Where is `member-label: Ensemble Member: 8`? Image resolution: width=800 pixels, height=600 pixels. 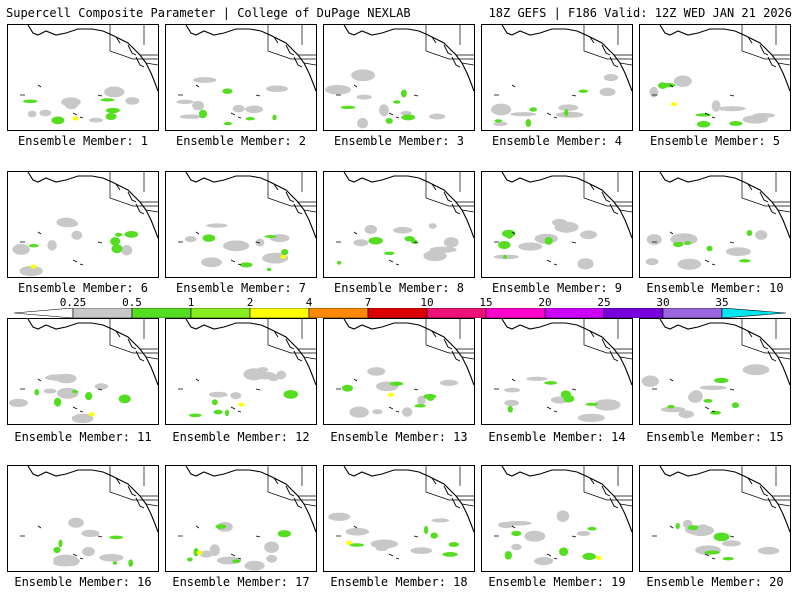
member-label: Ensemble Member: 8 is located at coordinates (399, 288).